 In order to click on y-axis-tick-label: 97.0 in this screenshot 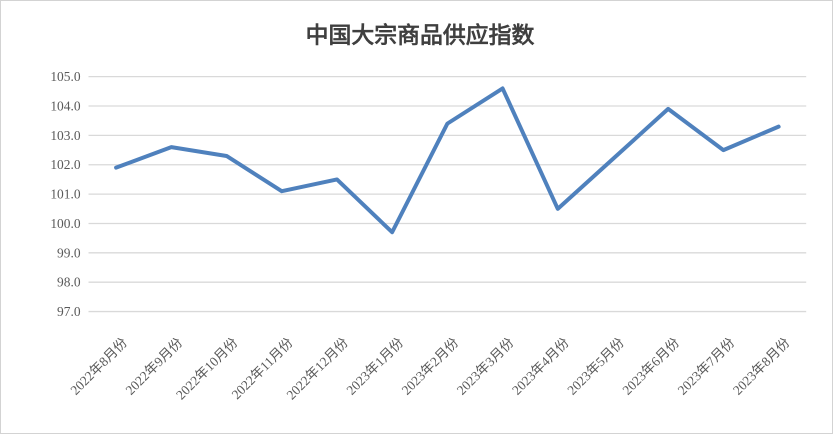, I will do `click(69, 311)`.